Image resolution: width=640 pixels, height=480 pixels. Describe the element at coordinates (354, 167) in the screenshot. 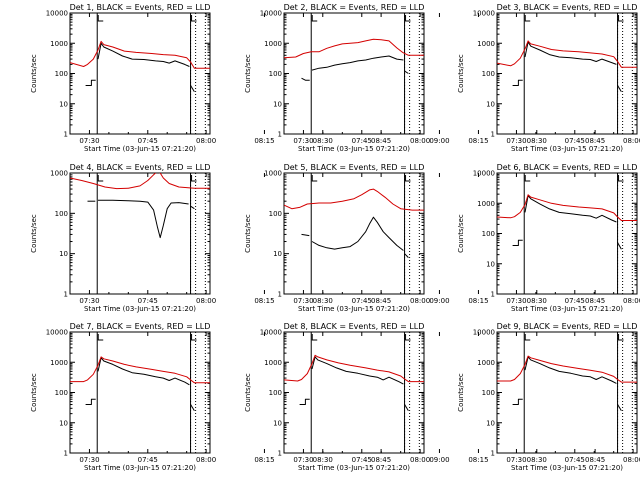

I see `panel-title: Det 5, BLACK = Events, RED = LLD` at that location.